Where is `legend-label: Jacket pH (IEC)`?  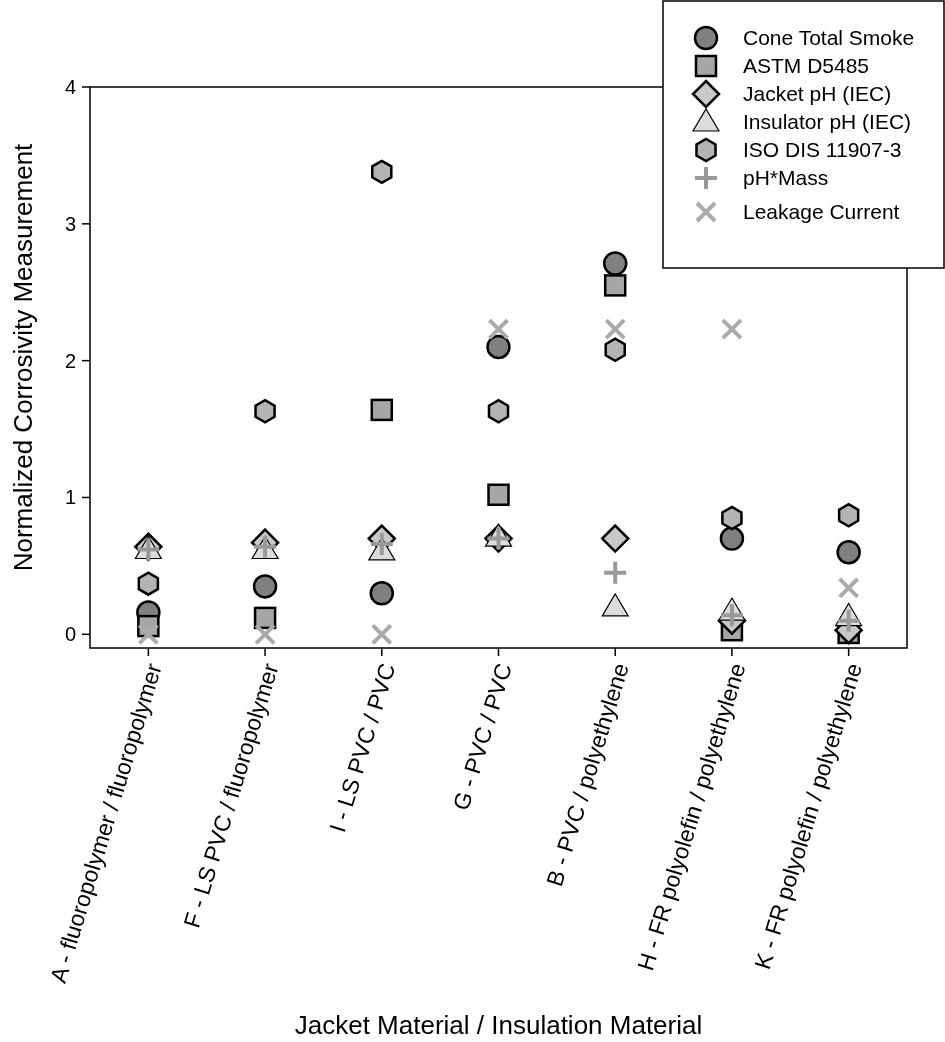
legend-label: Jacket pH (IEC) is located at coordinates (817, 94).